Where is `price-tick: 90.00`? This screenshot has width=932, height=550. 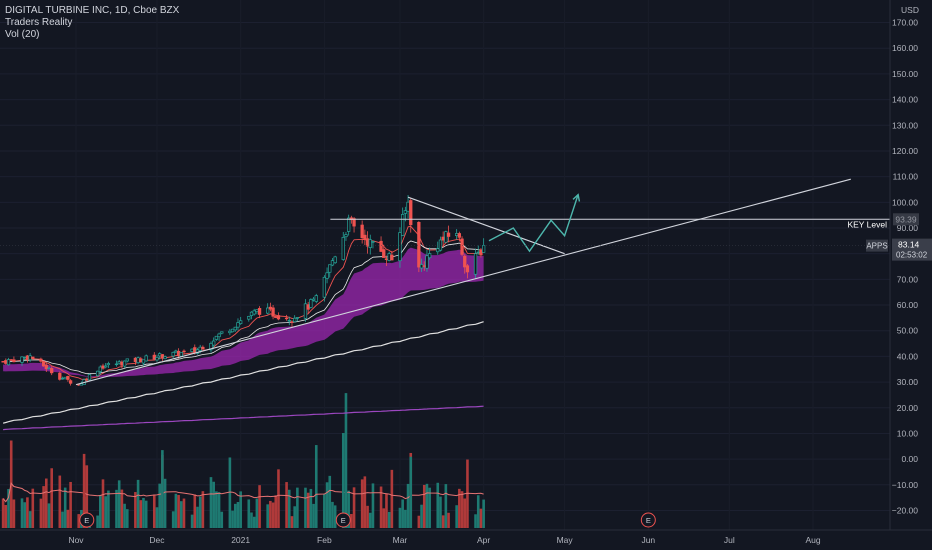
price-tick: 90.00 is located at coordinates (908, 228).